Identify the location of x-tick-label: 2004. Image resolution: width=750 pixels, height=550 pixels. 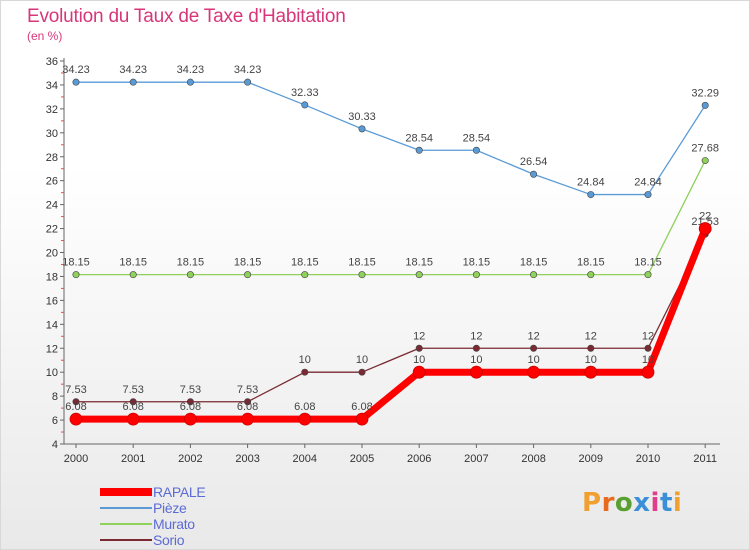
(305, 459).